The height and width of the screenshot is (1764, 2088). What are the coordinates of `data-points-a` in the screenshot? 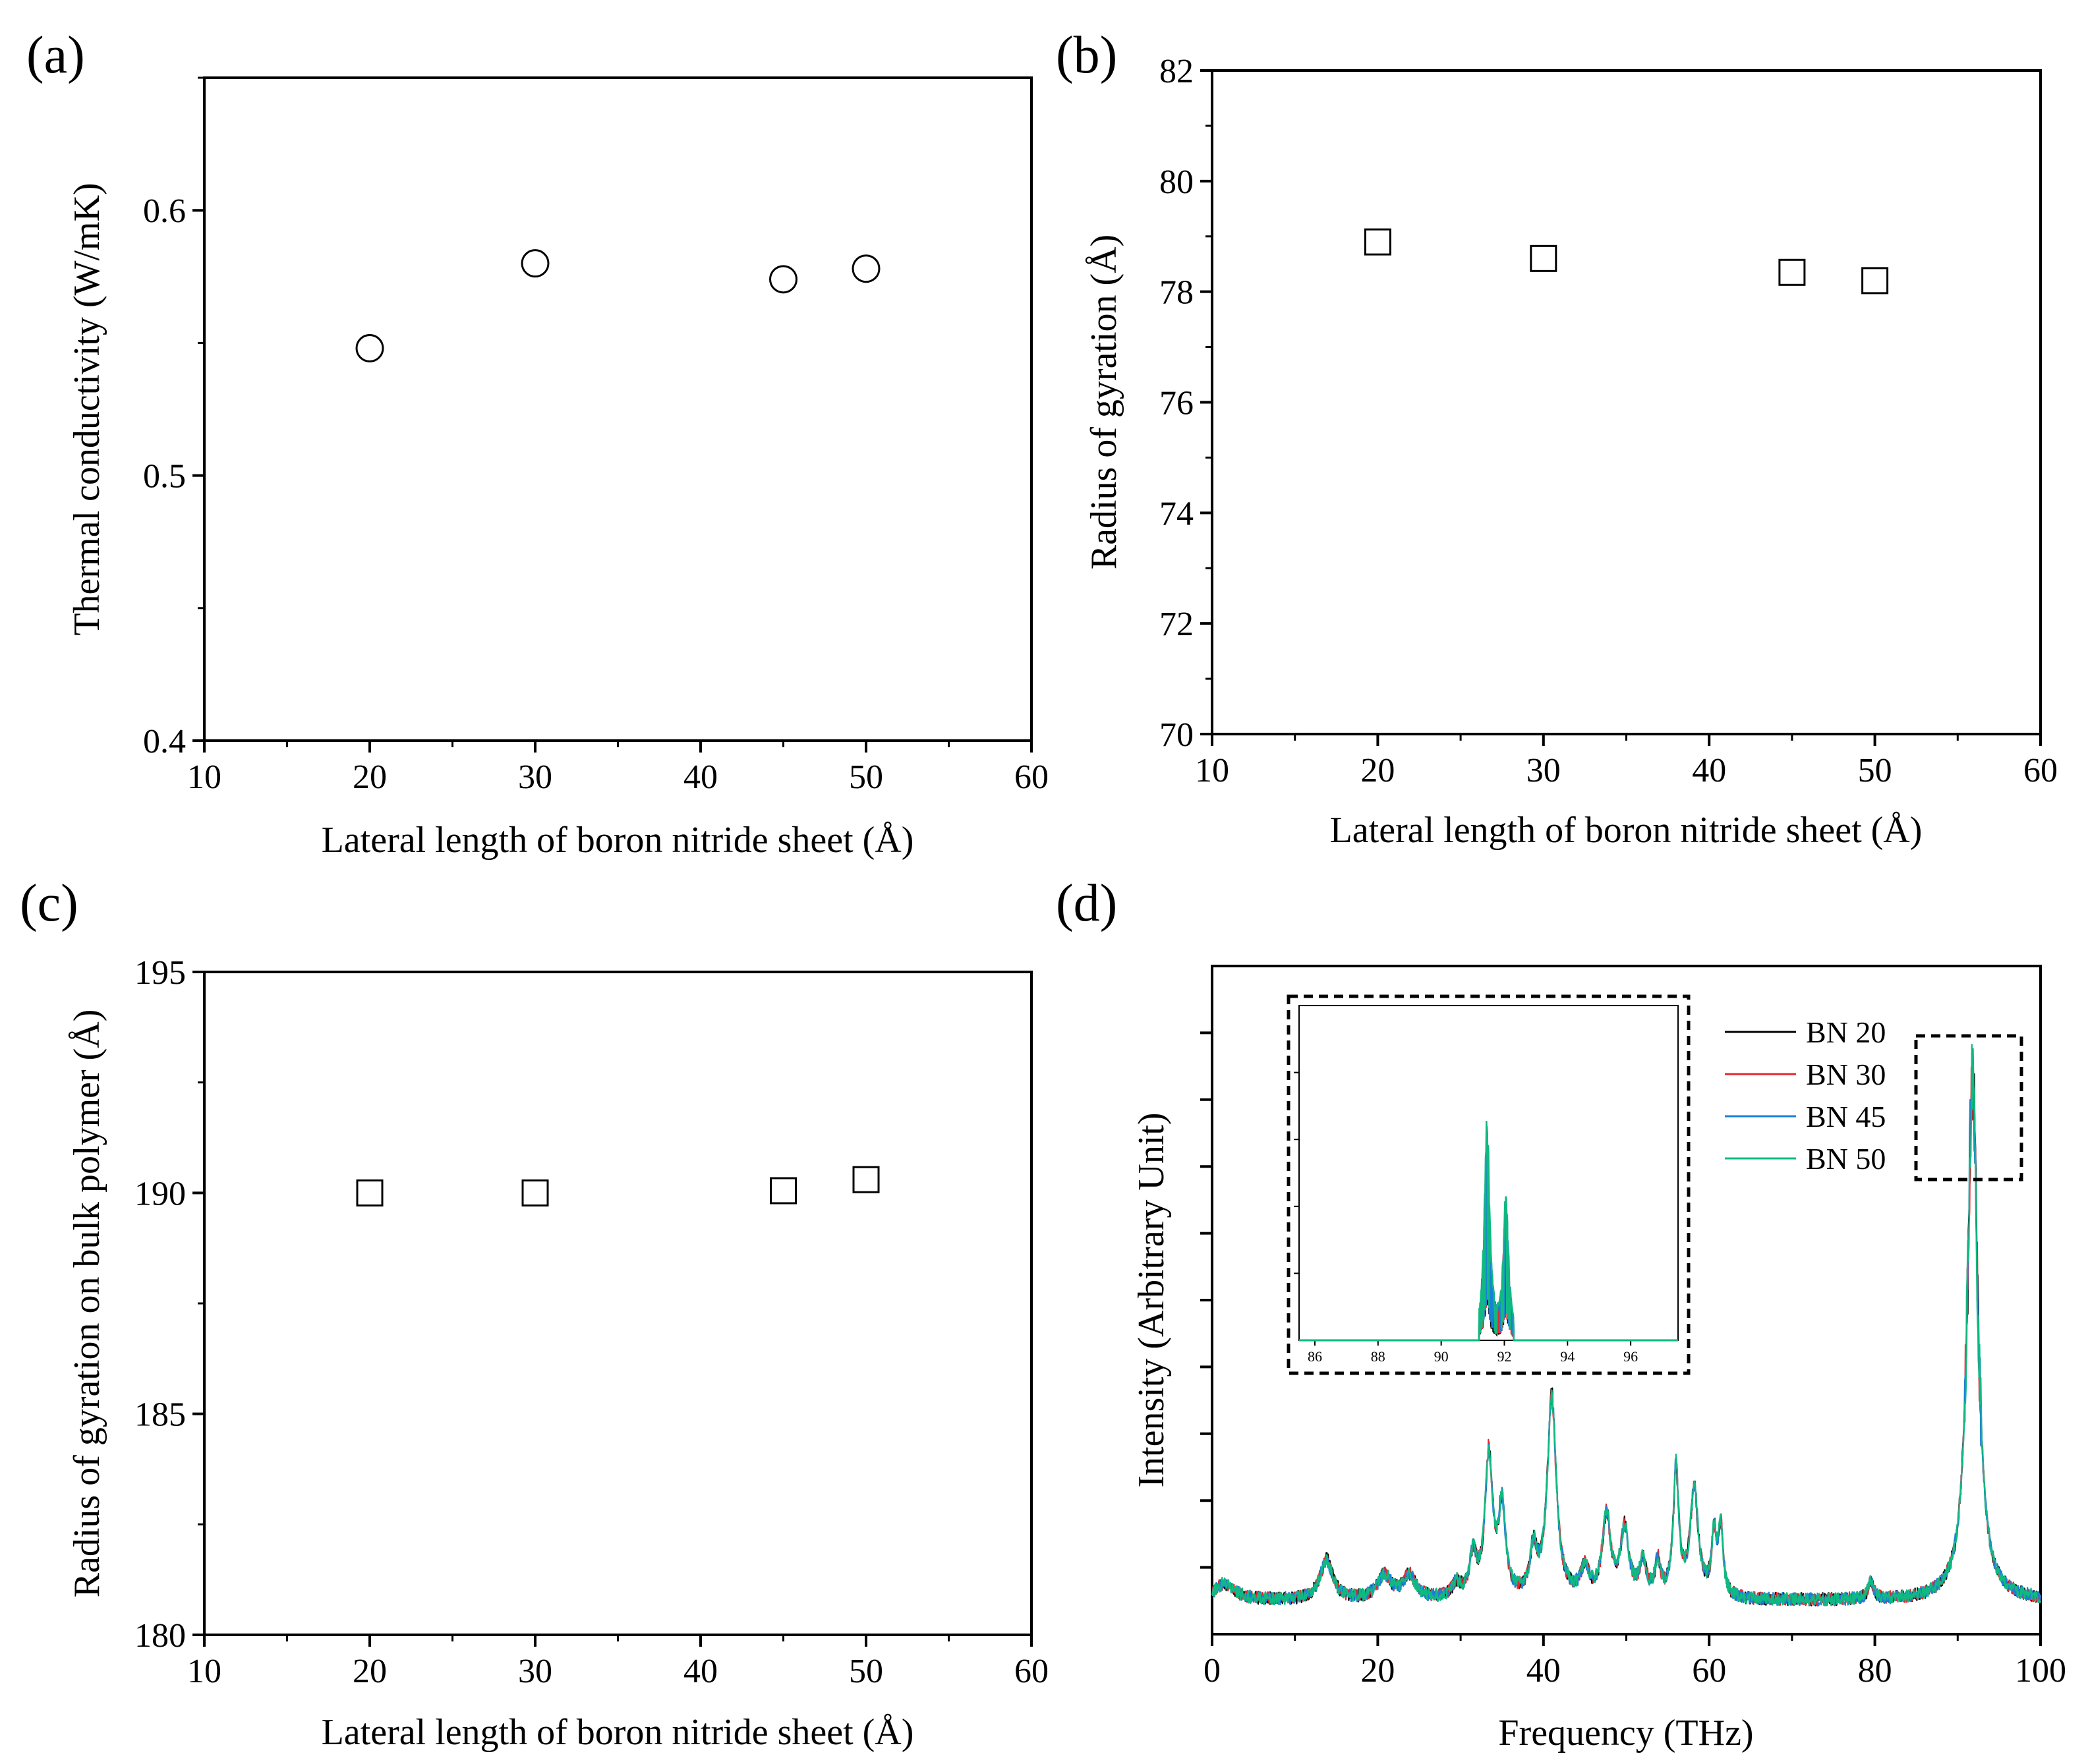 It's located at (618, 305).